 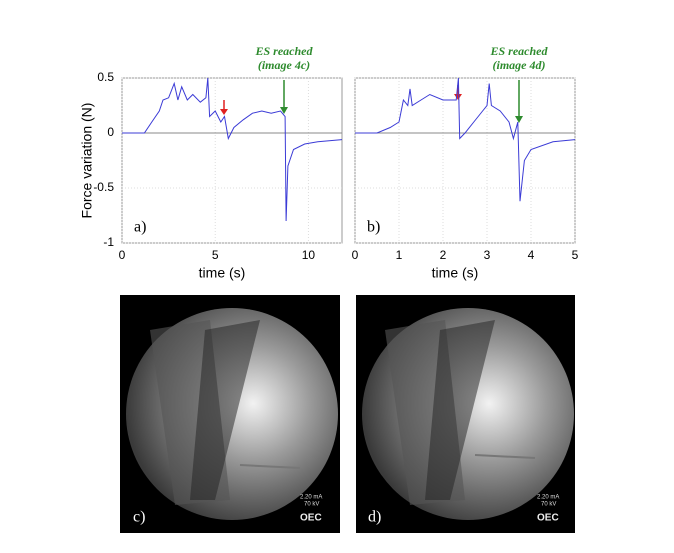 I want to click on y-tick-label: 0.5, so click(x=105, y=77).